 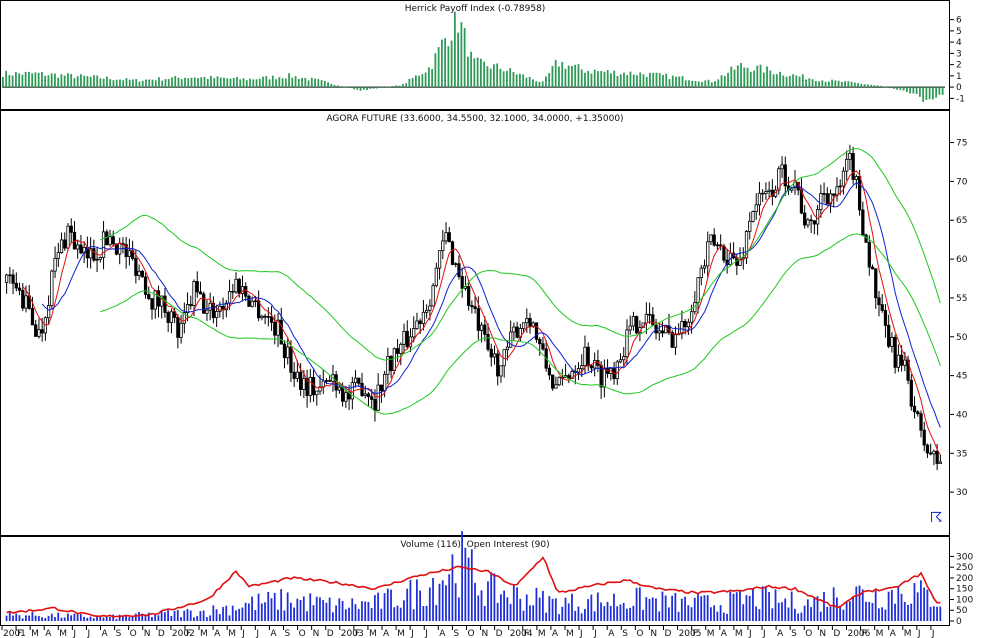 I want to click on x-tick-label: N, so click(x=653, y=633).